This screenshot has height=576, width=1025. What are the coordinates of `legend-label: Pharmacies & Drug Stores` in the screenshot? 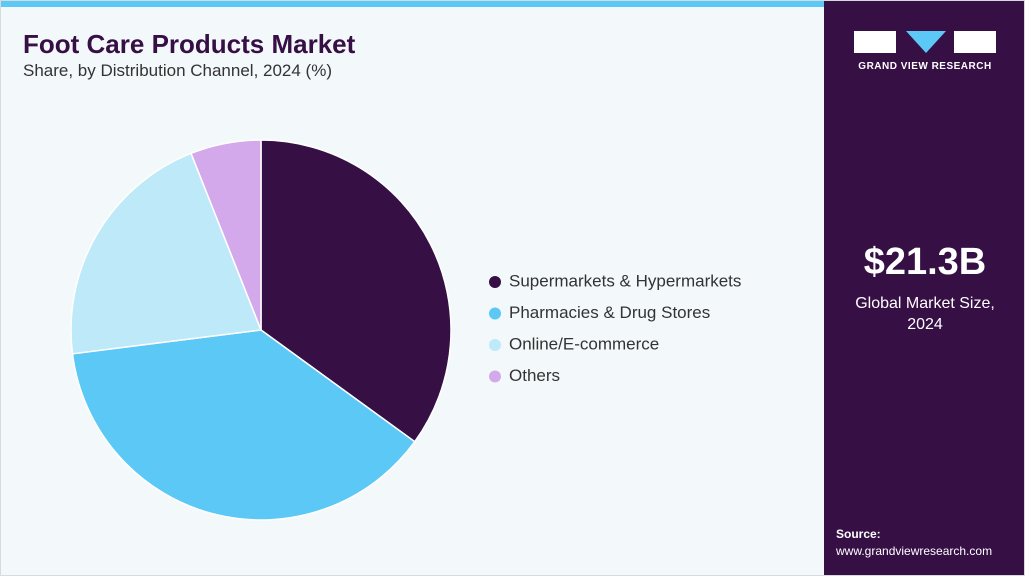 It's located at (609, 312).